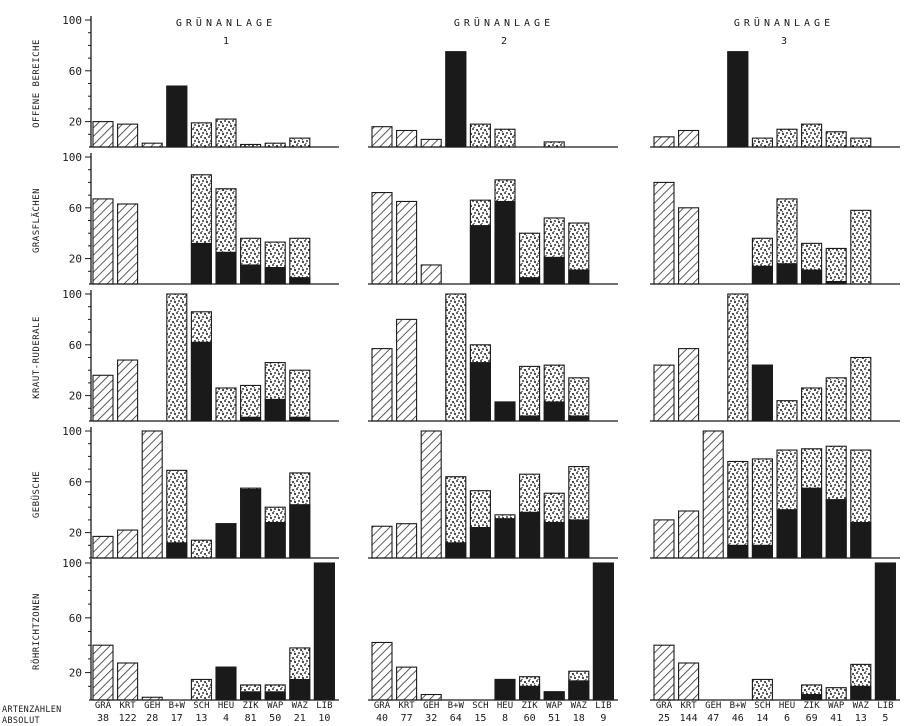  I want to click on count-label: 32, so click(431, 718).